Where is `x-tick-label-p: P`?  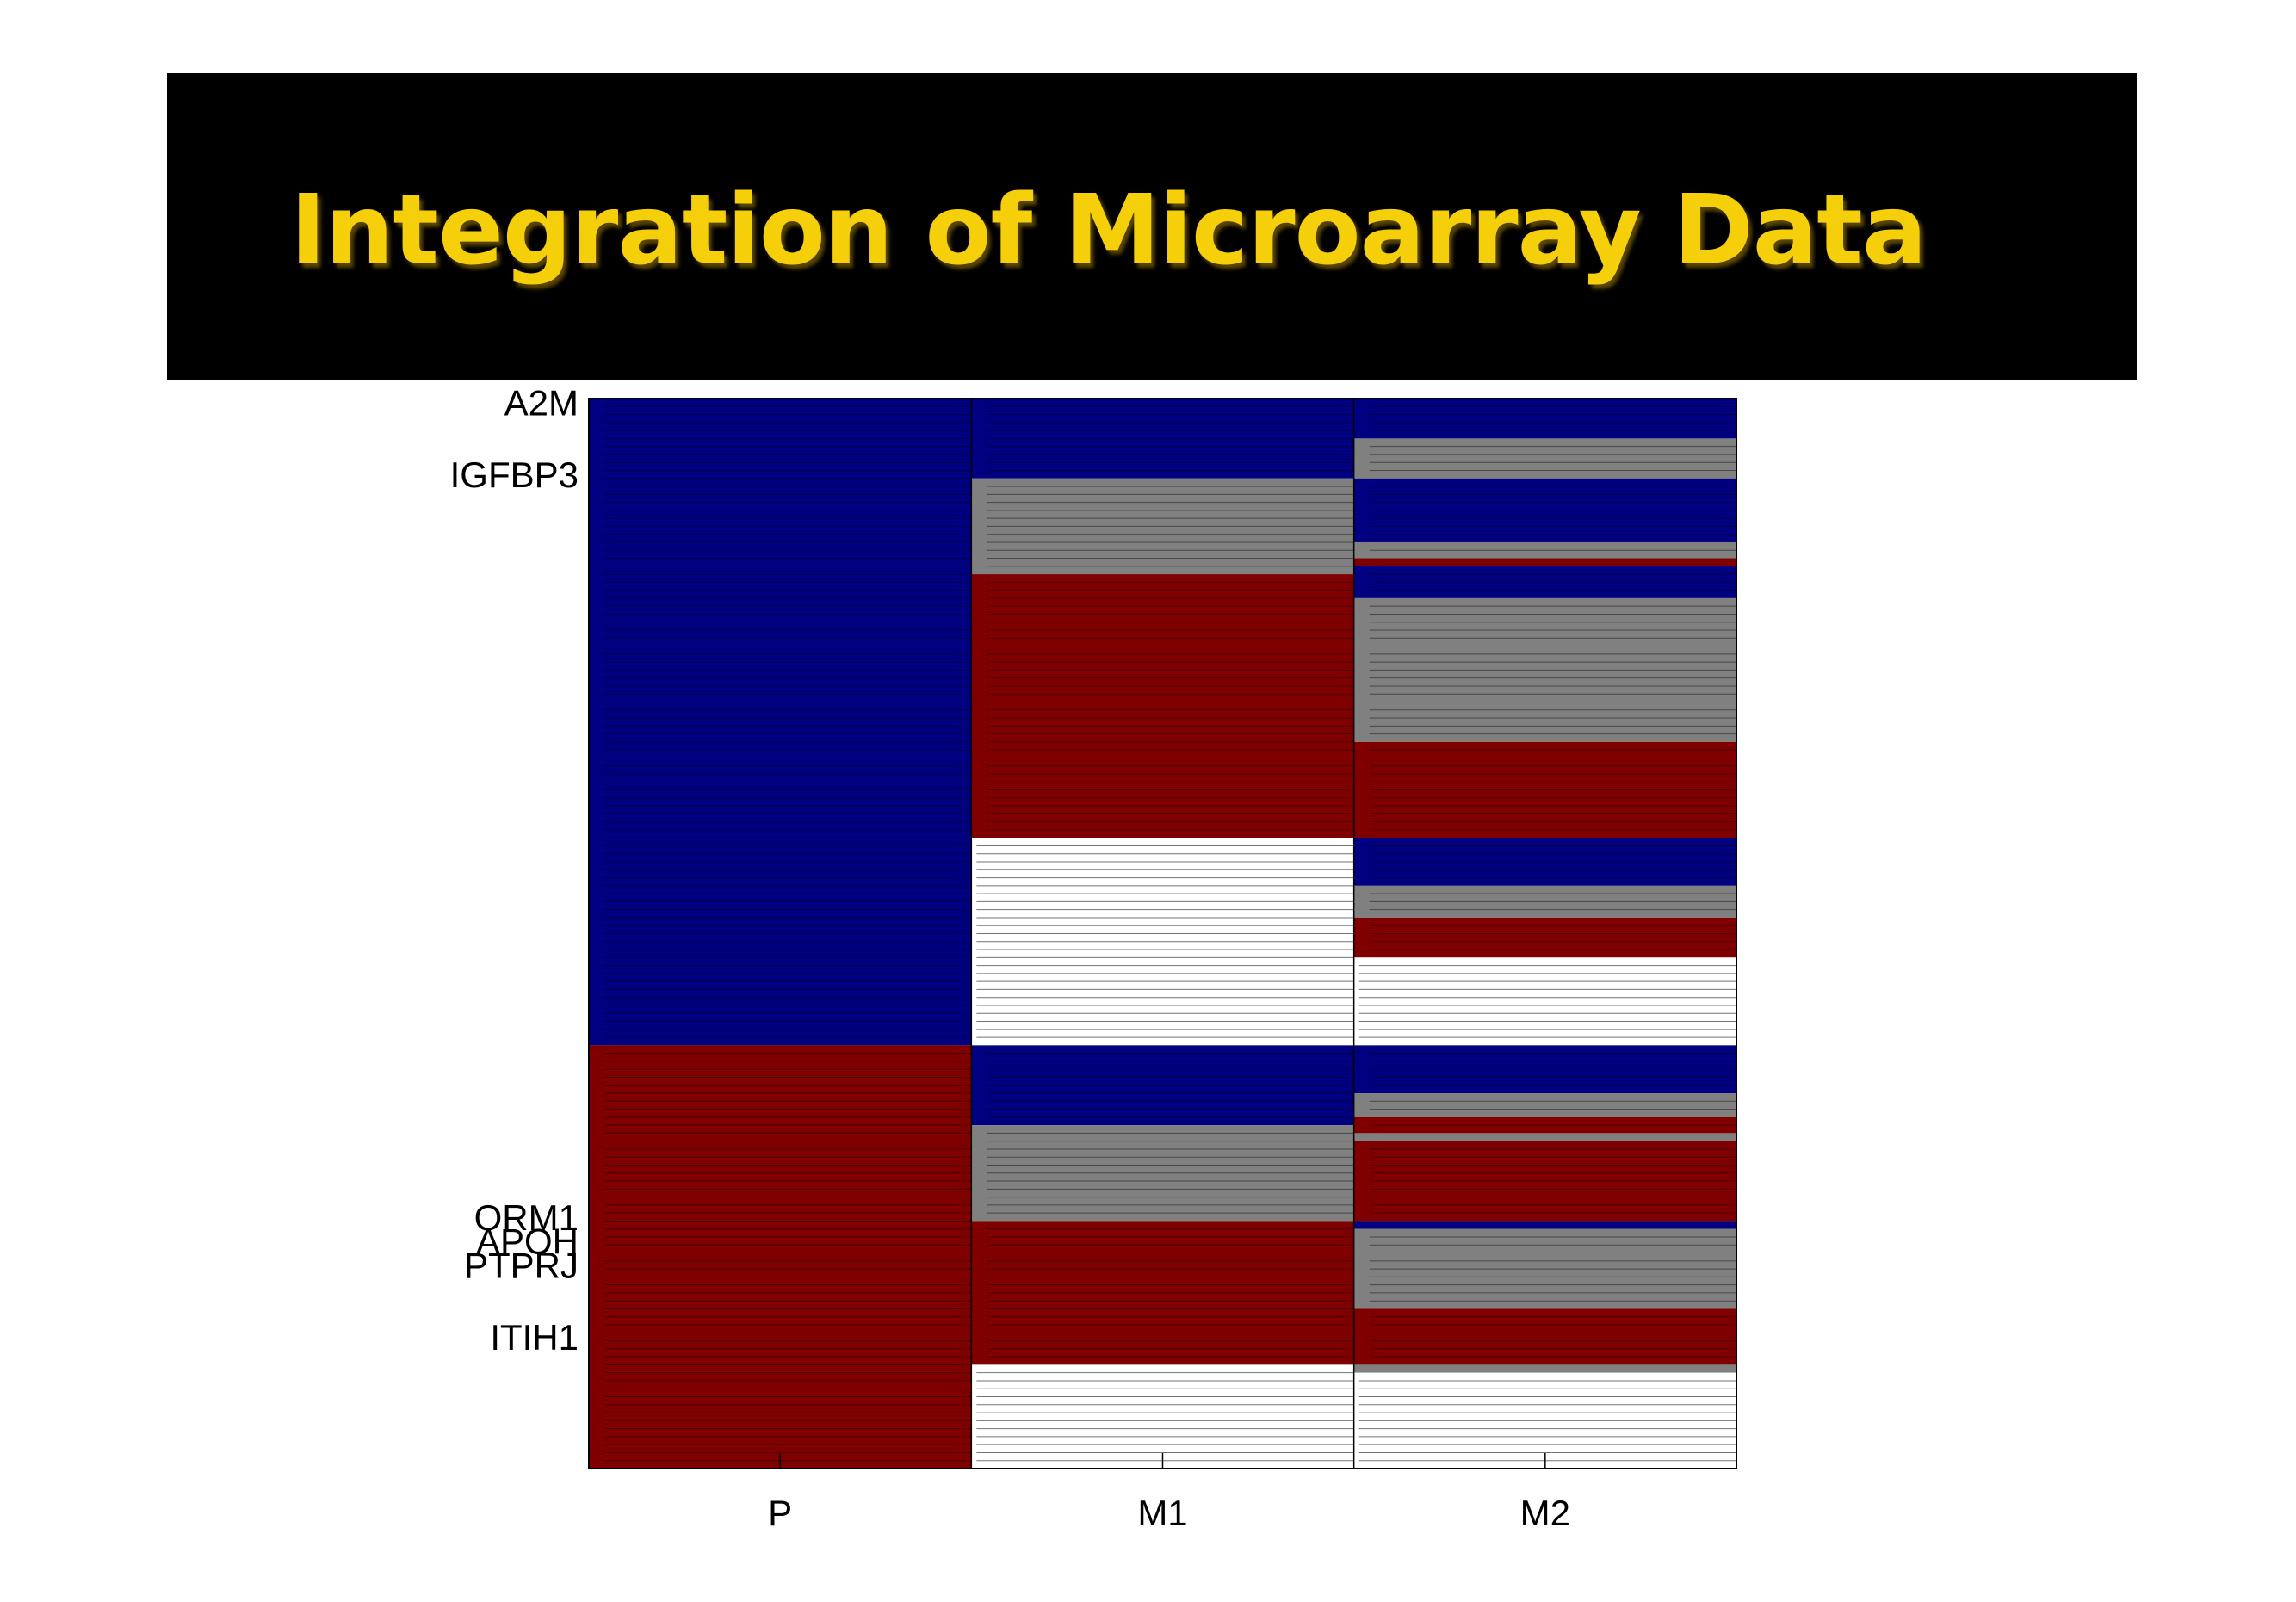
x-tick-label-p: P is located at coordinates (780, 1513).